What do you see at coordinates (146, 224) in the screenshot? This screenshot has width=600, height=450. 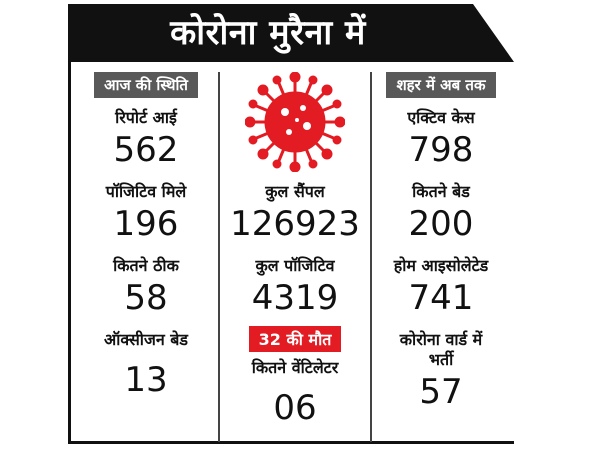 I see `positive-found-value: 196` at bounding box center [146, 224].